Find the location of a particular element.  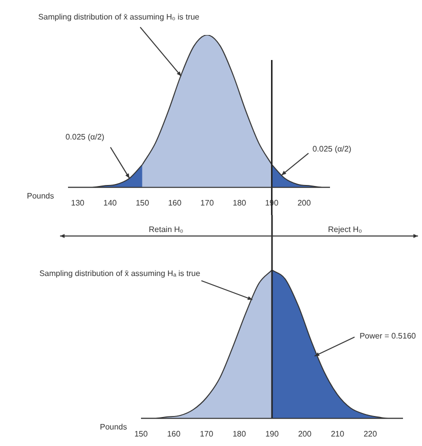

annotation: Sampling distribution of x̄ assuming H₀ is true is located at coordinates (119, 17).